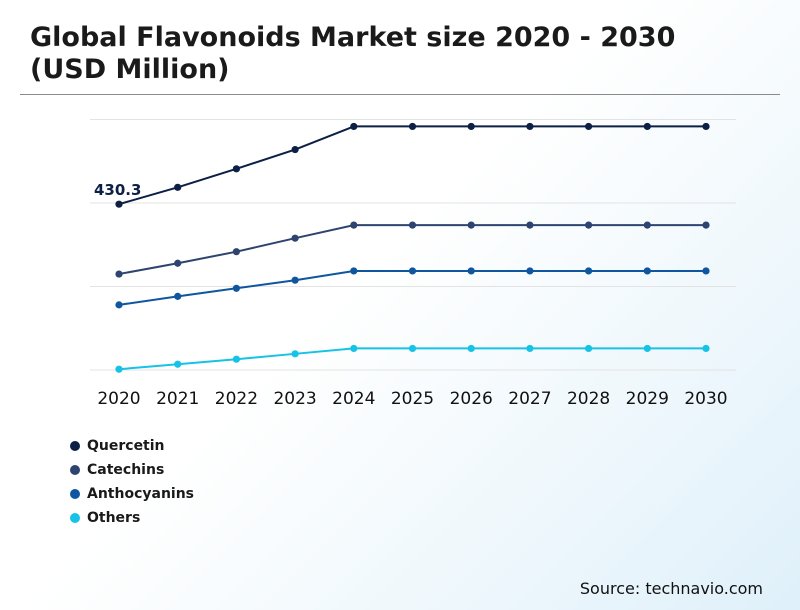 The width and height of the screenshot is (800, 610). Describe the element at coordinates (236, 399) in the screenshot. I see `x-tick-label: 2022` at that location.